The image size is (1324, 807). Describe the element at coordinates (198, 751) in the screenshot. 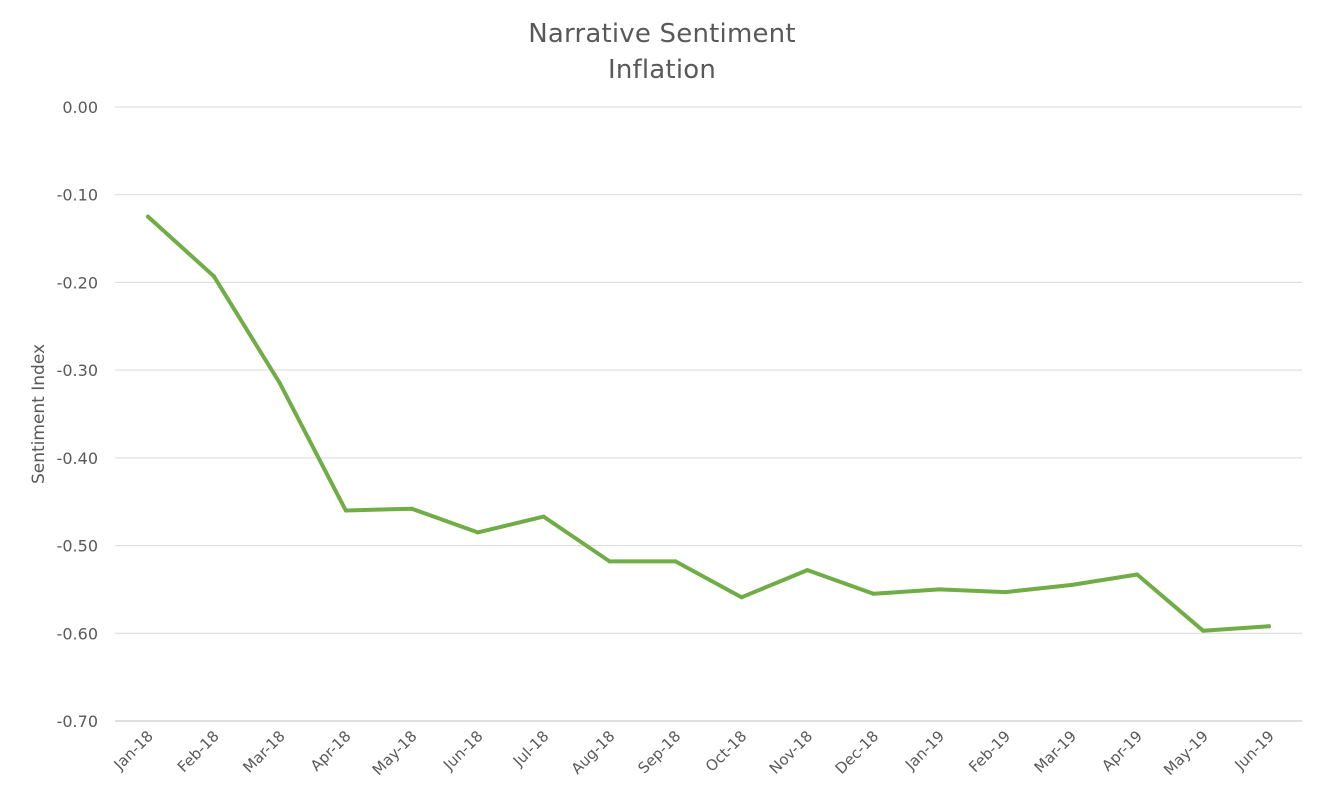

I see `x-tick-label: Feb-18` at that location.